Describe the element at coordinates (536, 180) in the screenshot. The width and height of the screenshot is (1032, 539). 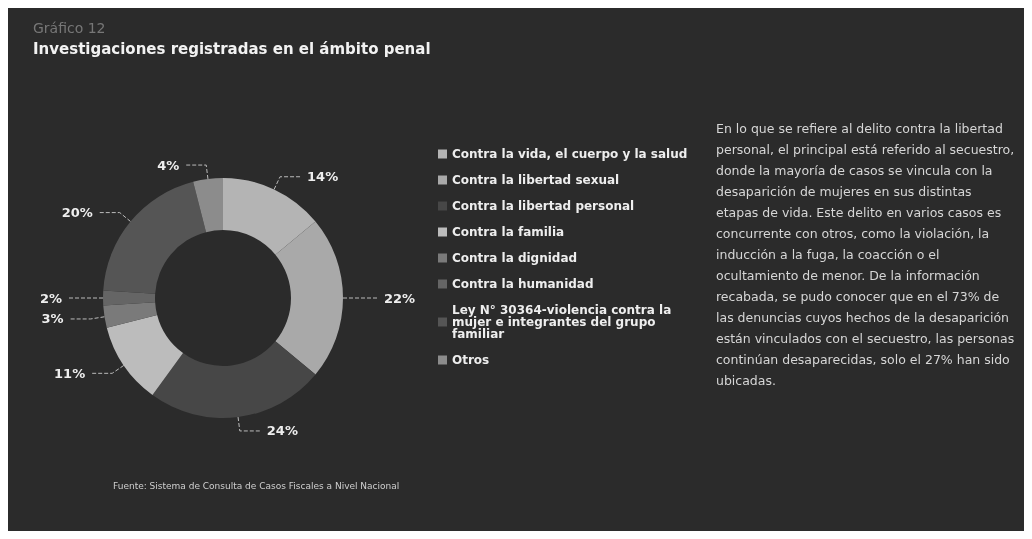
I see `legend-label: Contra la libertad sexual` at that location.